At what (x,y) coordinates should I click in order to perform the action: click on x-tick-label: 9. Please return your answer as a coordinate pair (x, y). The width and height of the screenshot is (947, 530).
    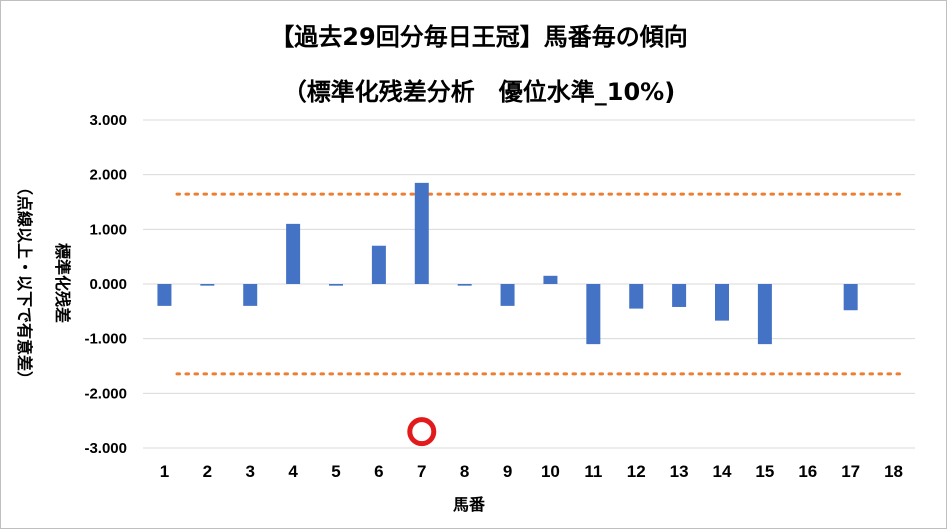
    Looking at the image, I should click on (507, 471).